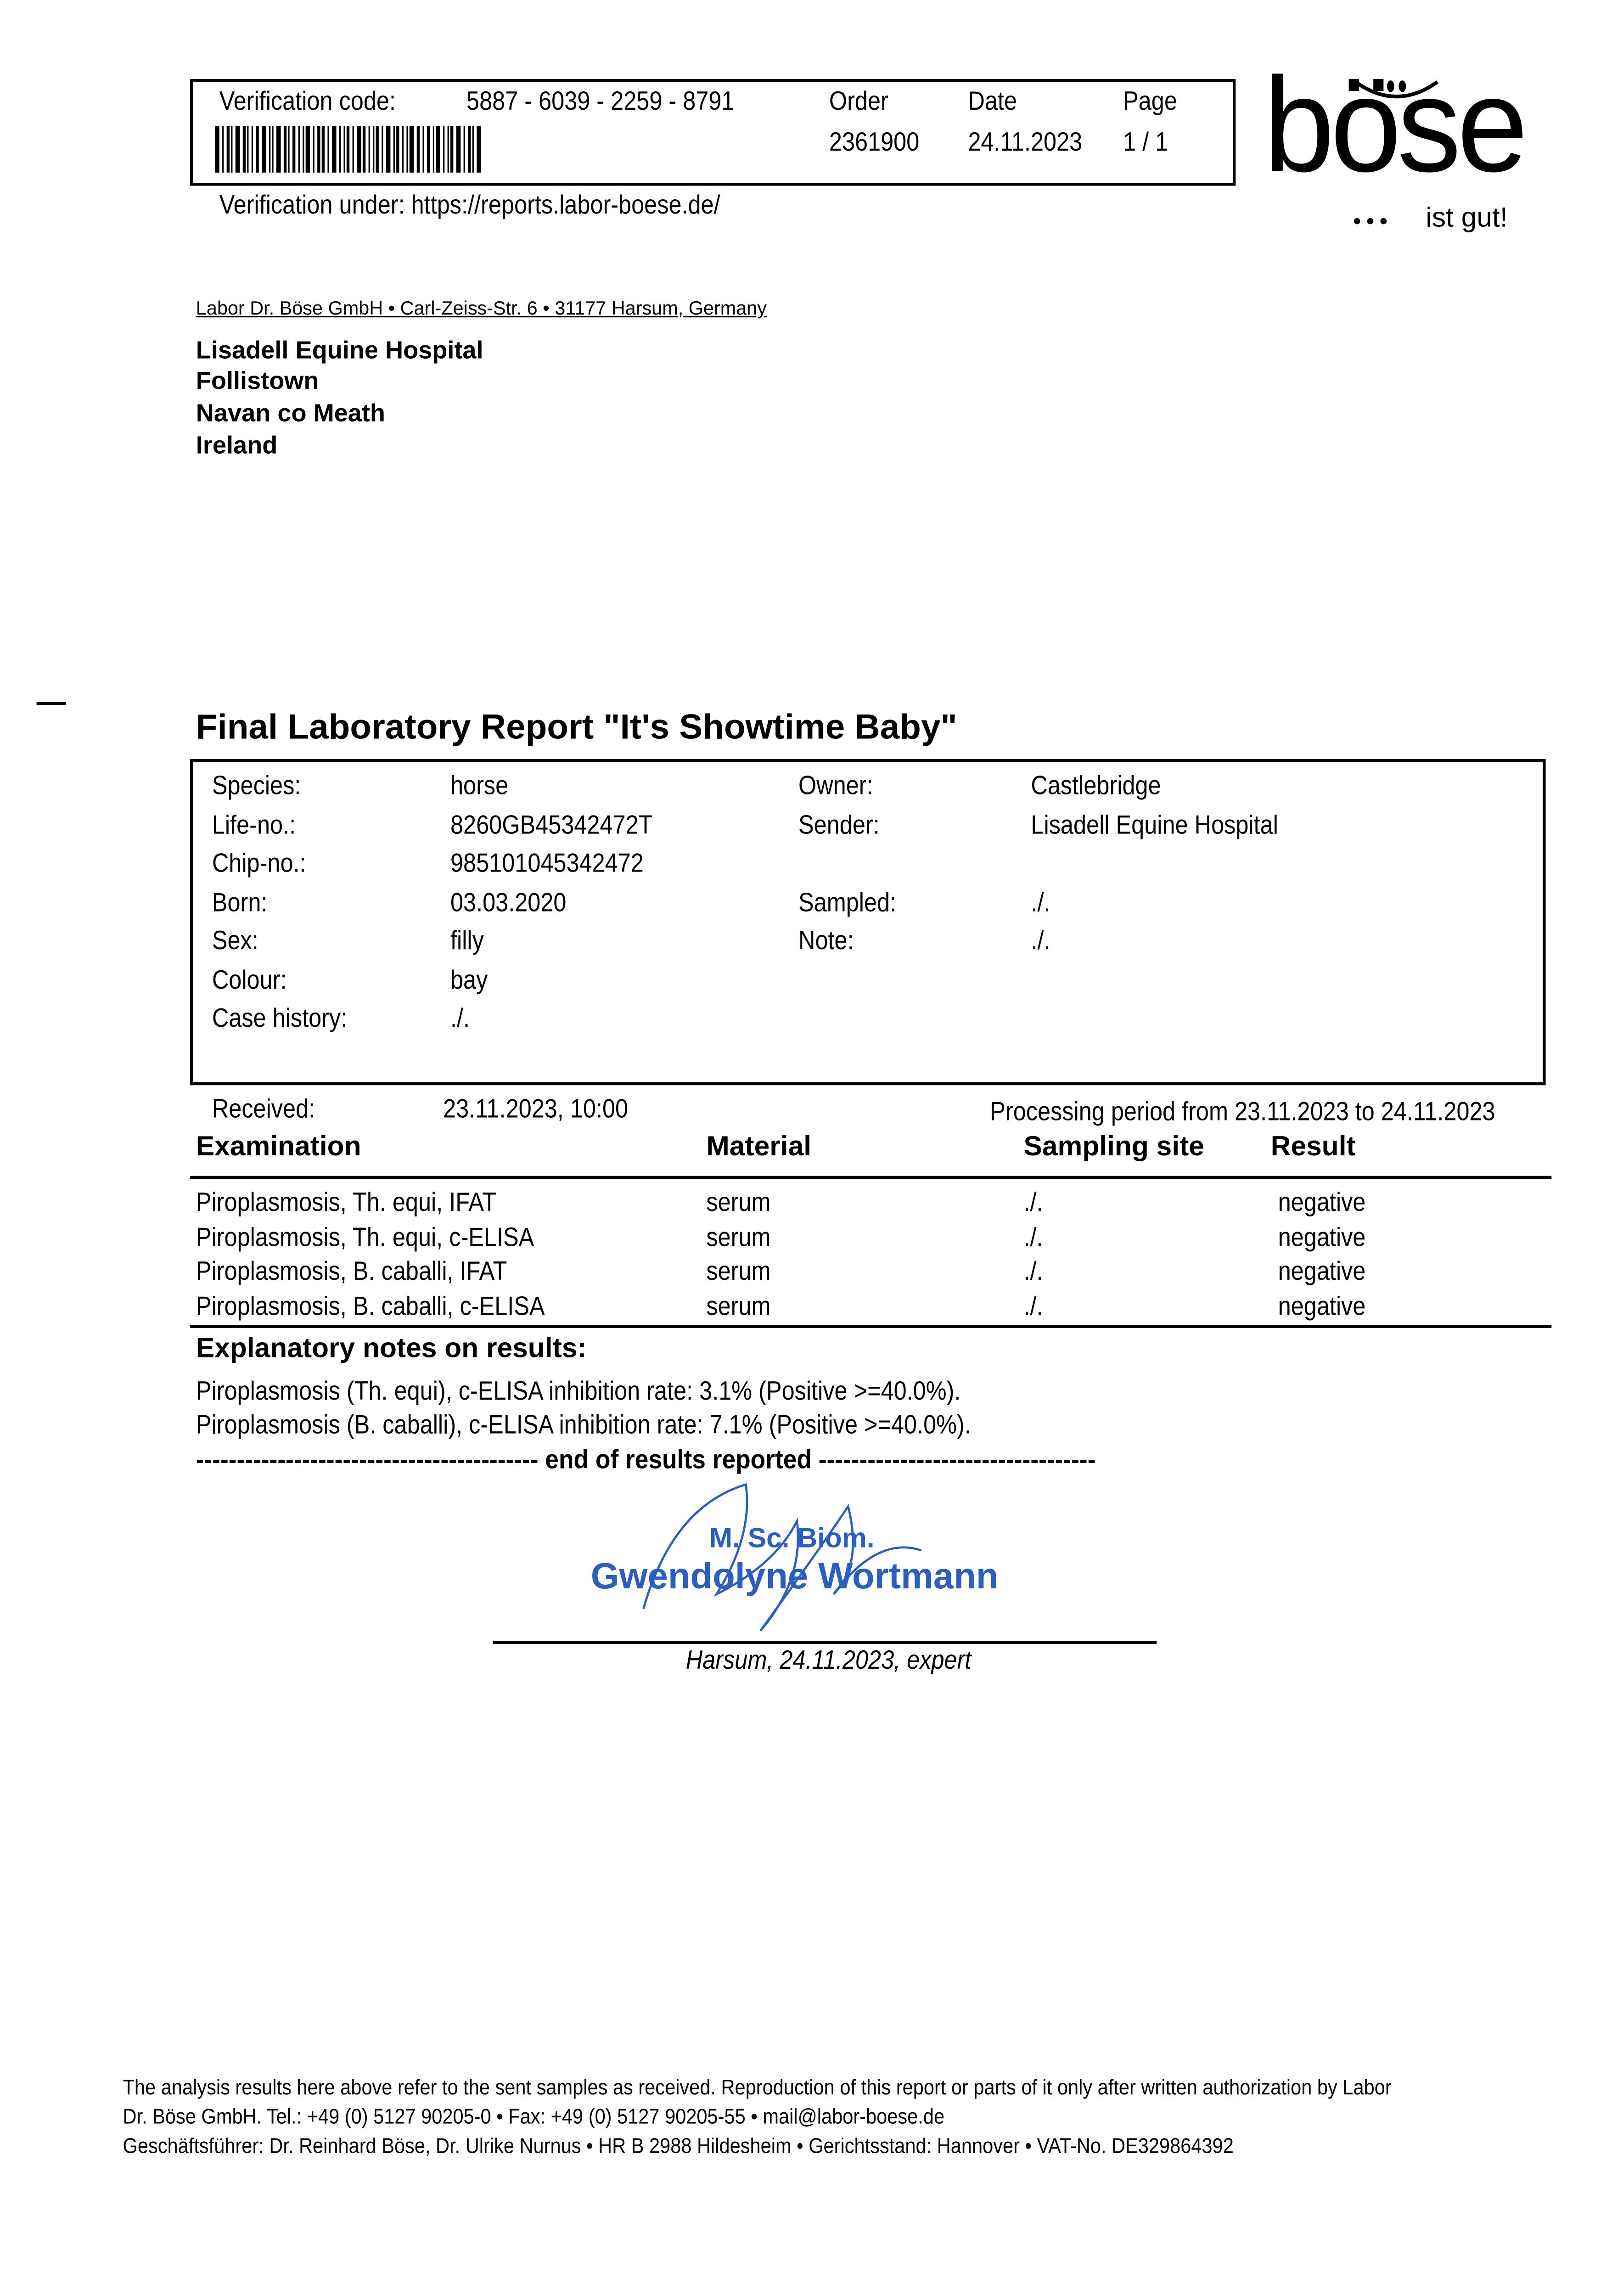 The image size is (1623, 2296). I want to click on page-value: 1 / 1, so click(1145, 142).